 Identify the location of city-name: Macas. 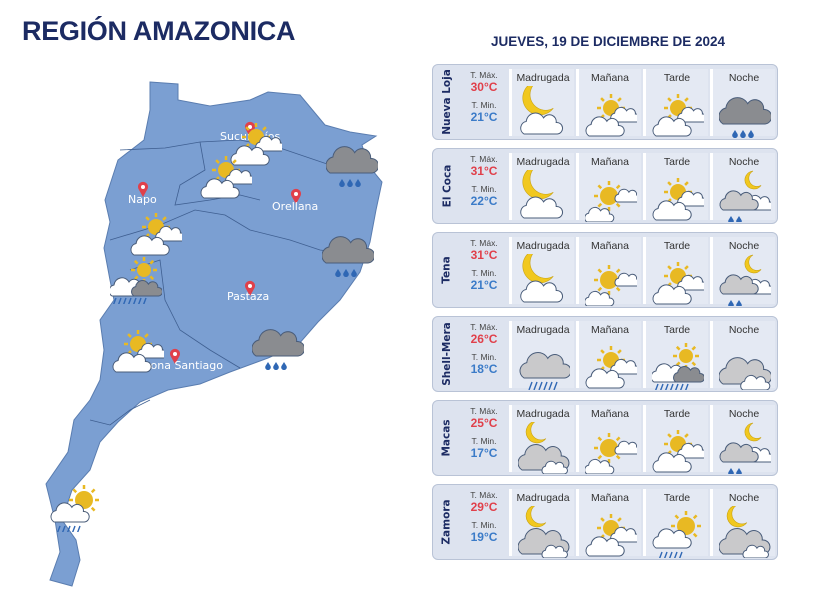
(447, 438).